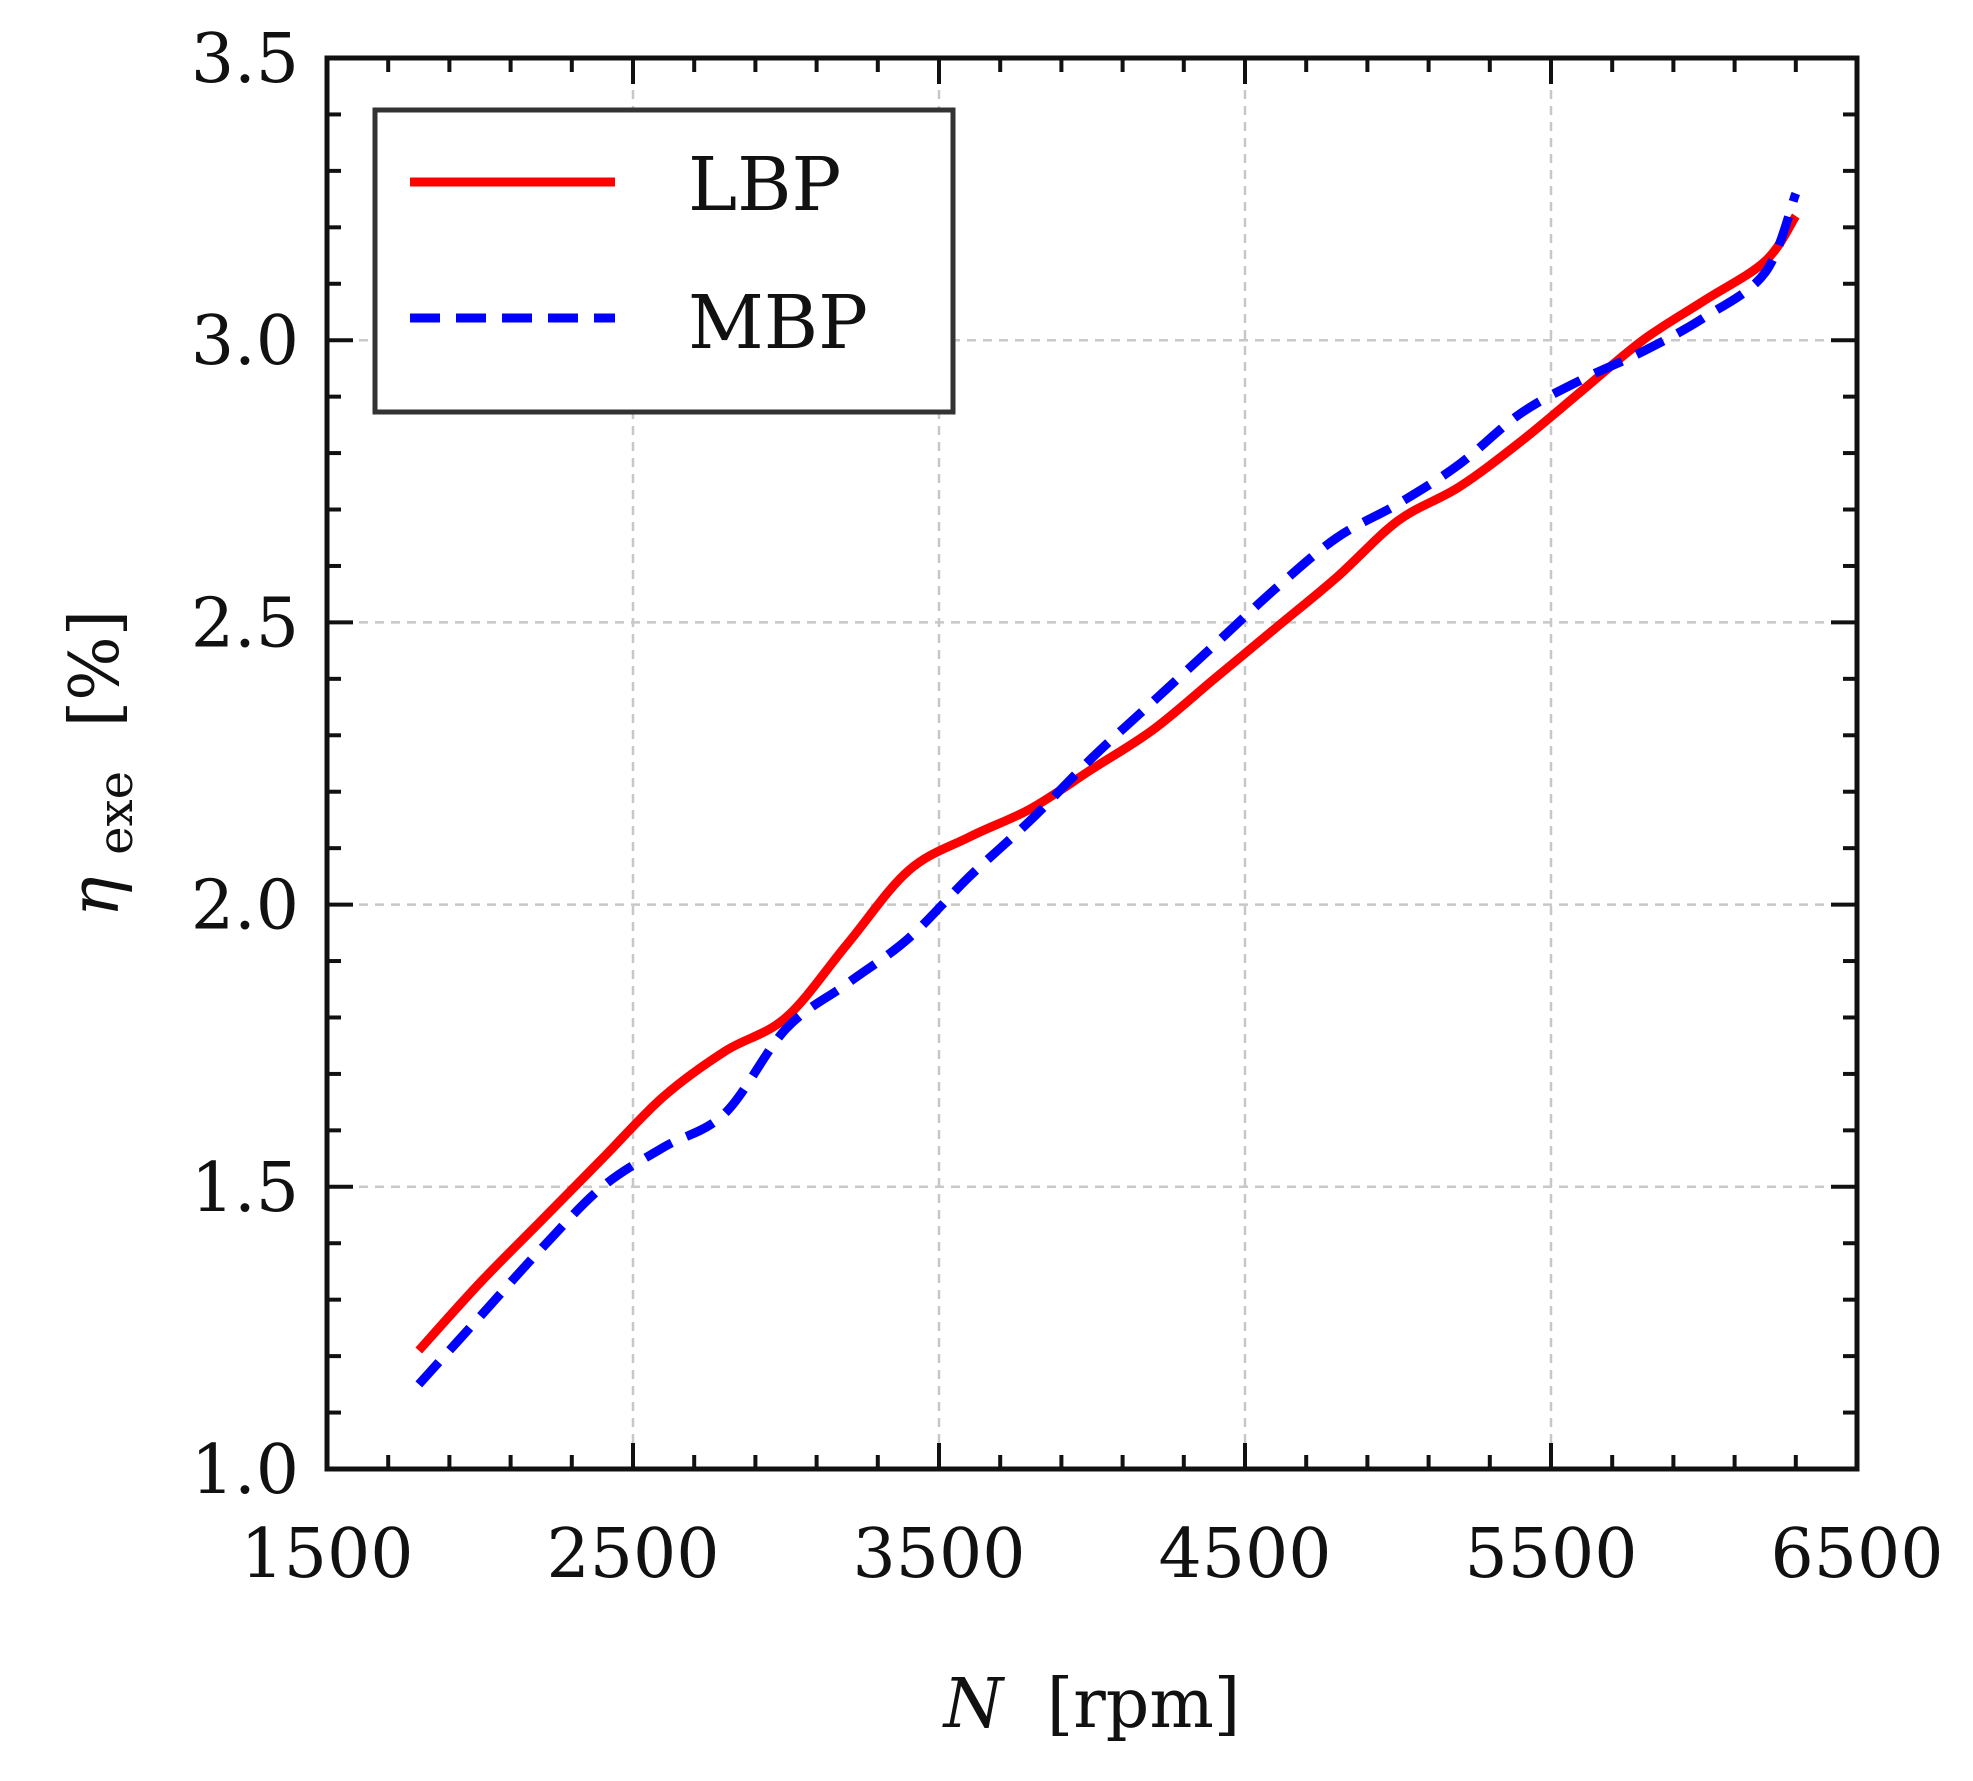 This screenshot has height=1781, width=1973. I want to click on y-axis-title: η exe [%], so click(102, 764).